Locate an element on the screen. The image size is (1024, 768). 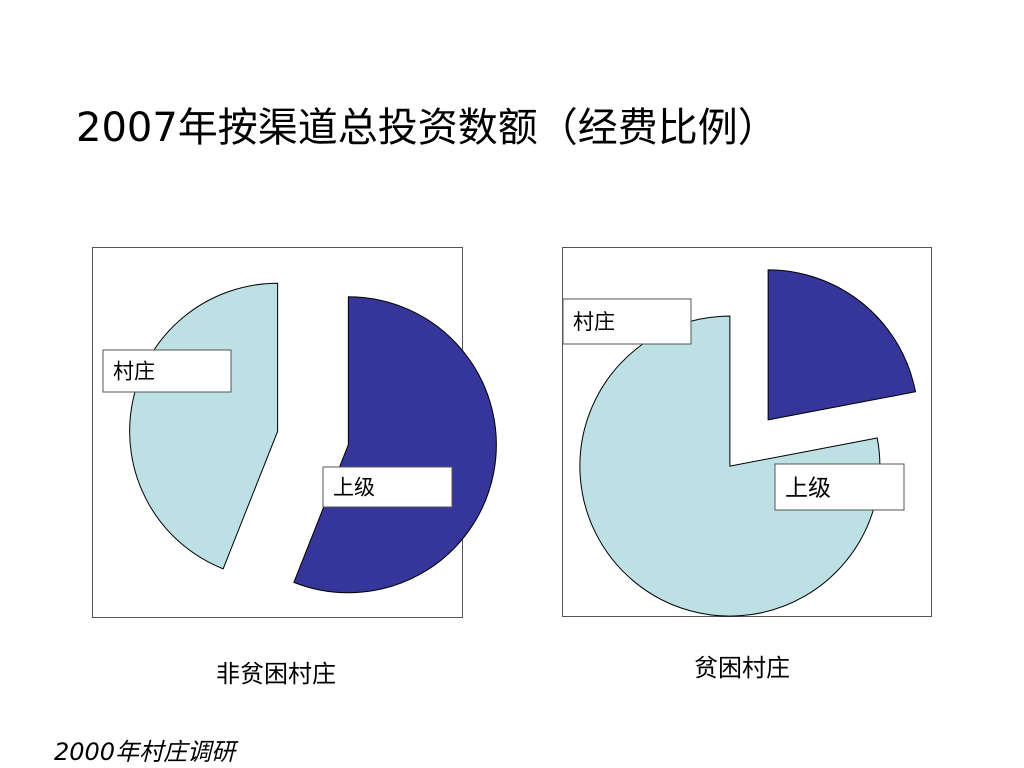
footnote: 2000年村庄调研 is located at coordinates (145, 752).